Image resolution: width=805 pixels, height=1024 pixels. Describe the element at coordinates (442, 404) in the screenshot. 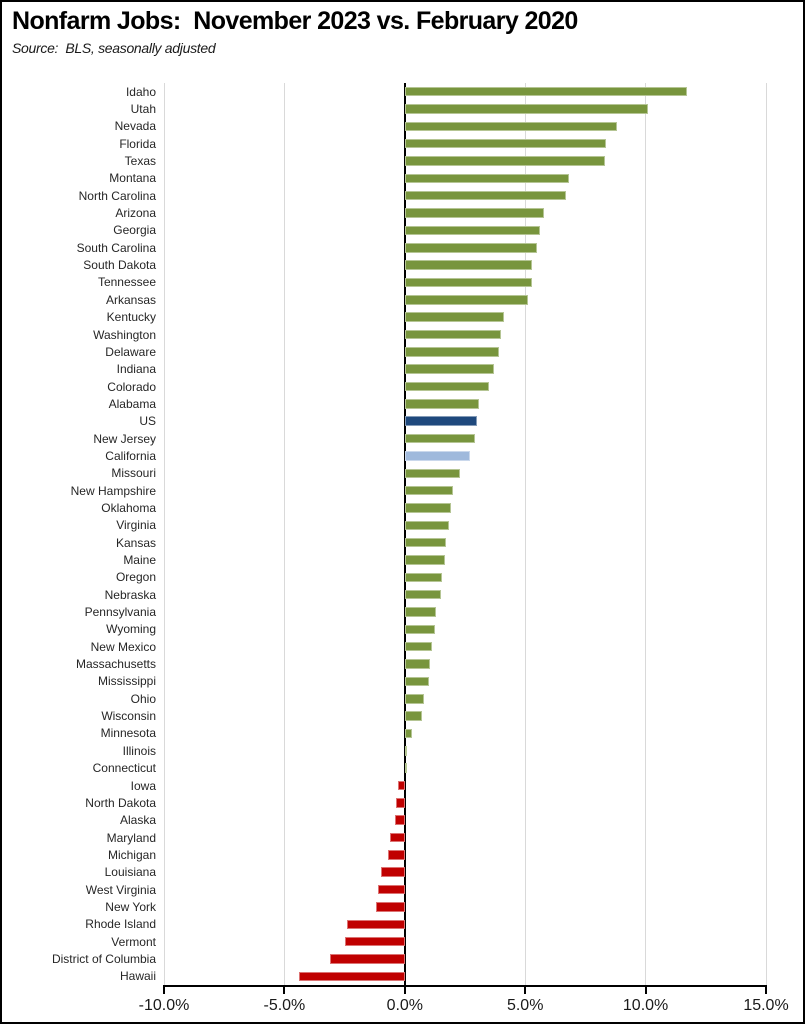

I see `bar-alabama` at that location.